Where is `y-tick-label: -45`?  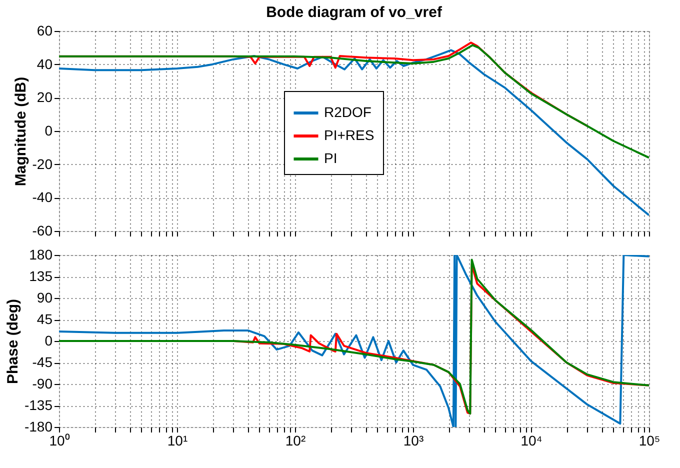 y-tick-label: -45 is located at coordinates (42, 362).